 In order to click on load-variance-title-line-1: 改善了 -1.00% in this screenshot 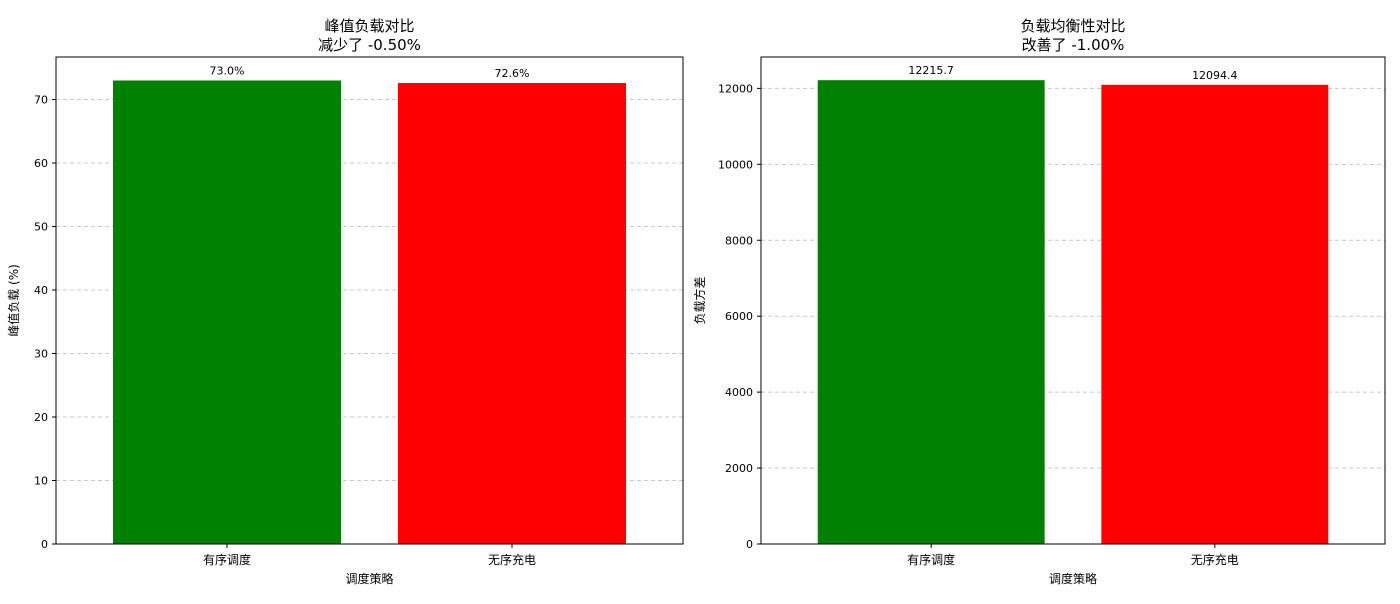, I will do `click(1073, 45)`.